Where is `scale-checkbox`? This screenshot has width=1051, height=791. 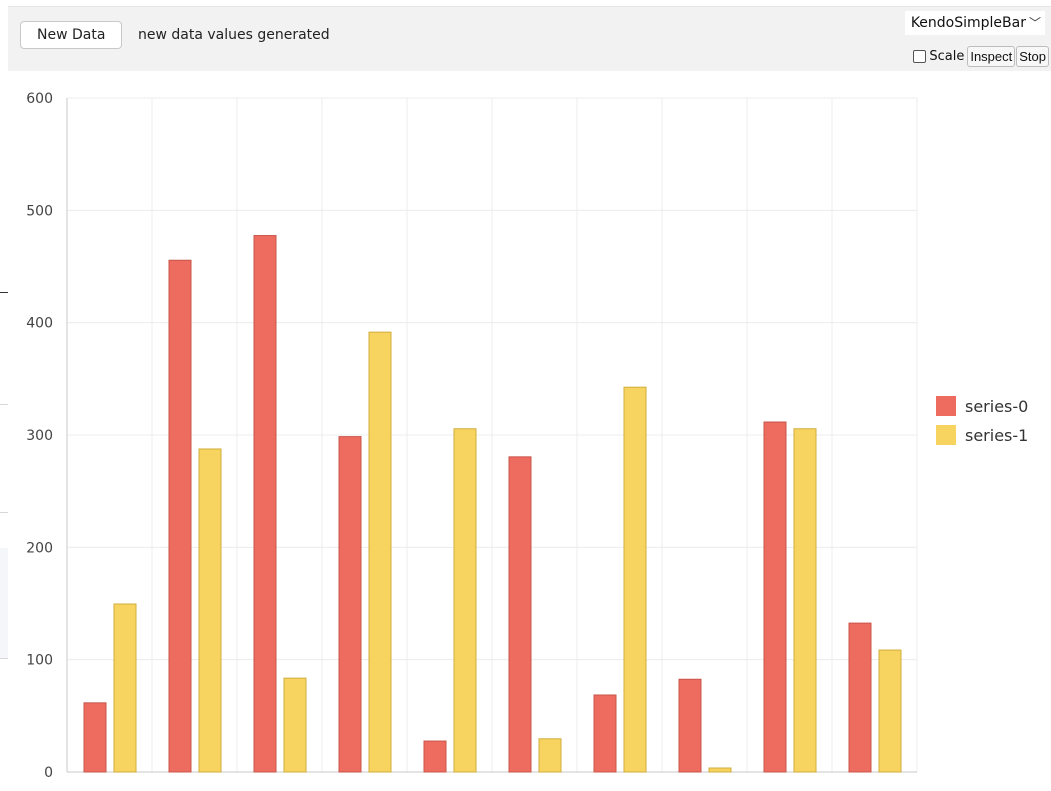
scale-checkbox is located at coordinates (920, 56).